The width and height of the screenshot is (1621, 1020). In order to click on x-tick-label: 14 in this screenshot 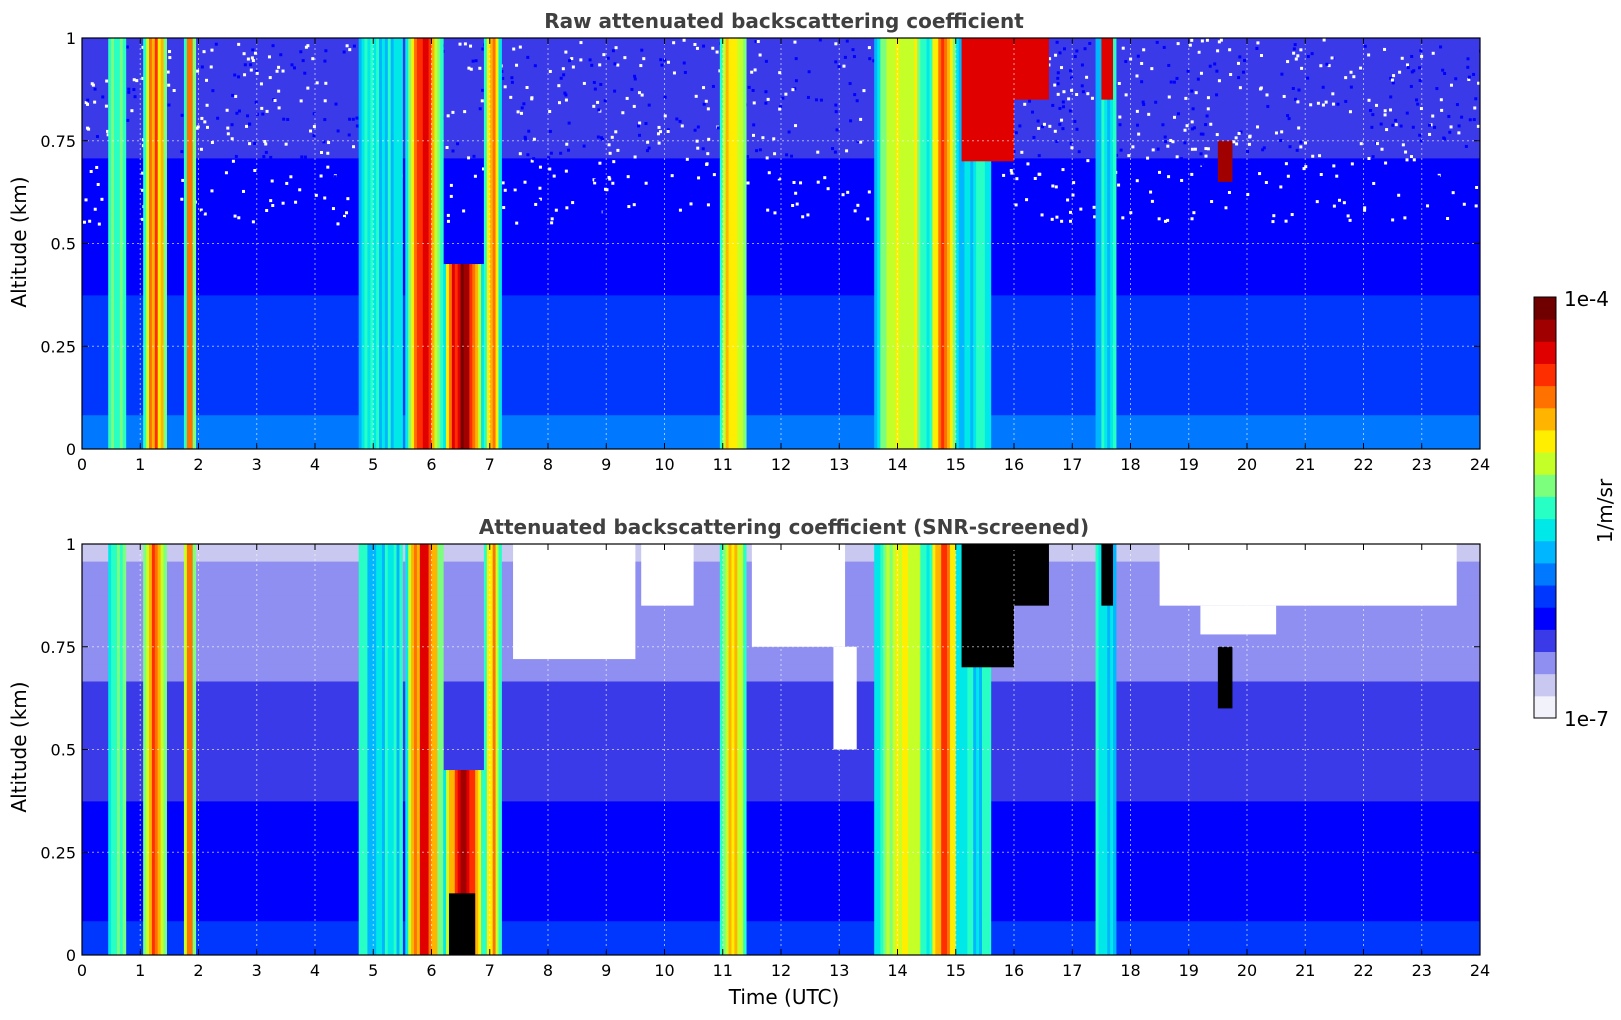, I will do `click(897, 970)`.